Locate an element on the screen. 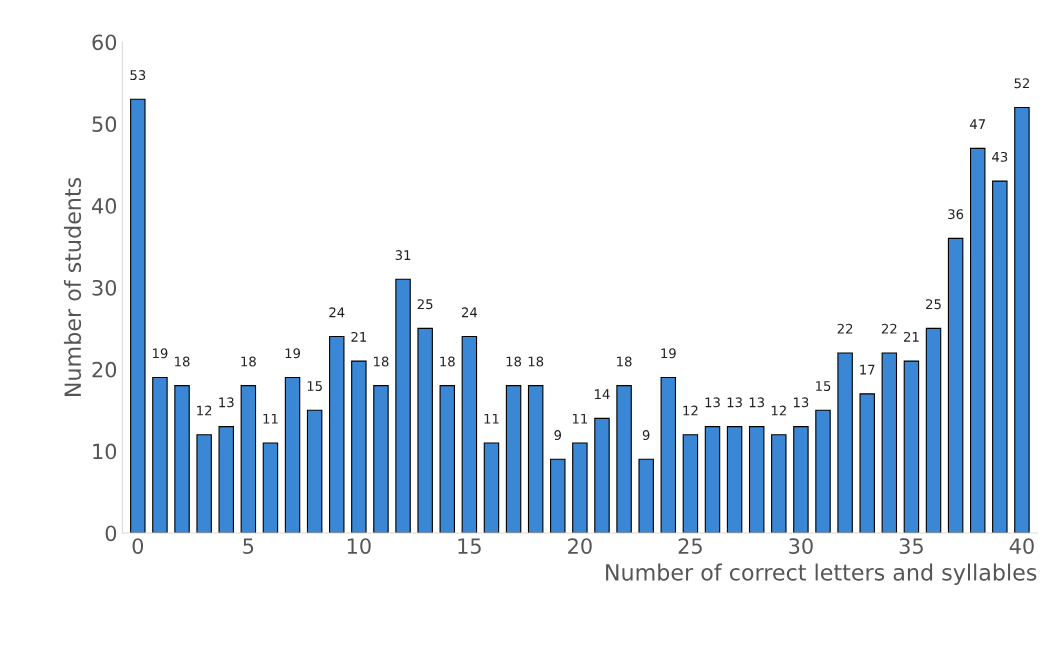 This screenshot has width=1064, height=646. data-label: 47 is located at coordinates (977, 124).